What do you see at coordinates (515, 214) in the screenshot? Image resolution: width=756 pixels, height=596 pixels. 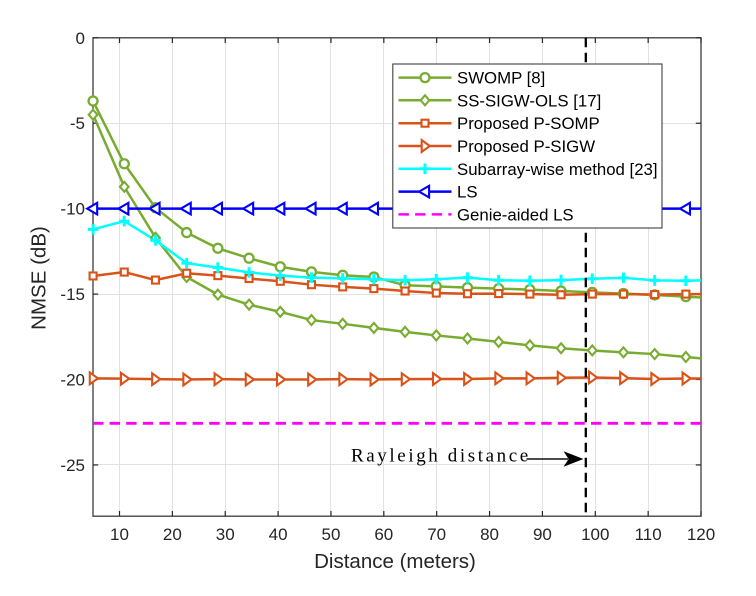 I see `svg-text: Genie-aided LS` at bounding box center [515, 214].